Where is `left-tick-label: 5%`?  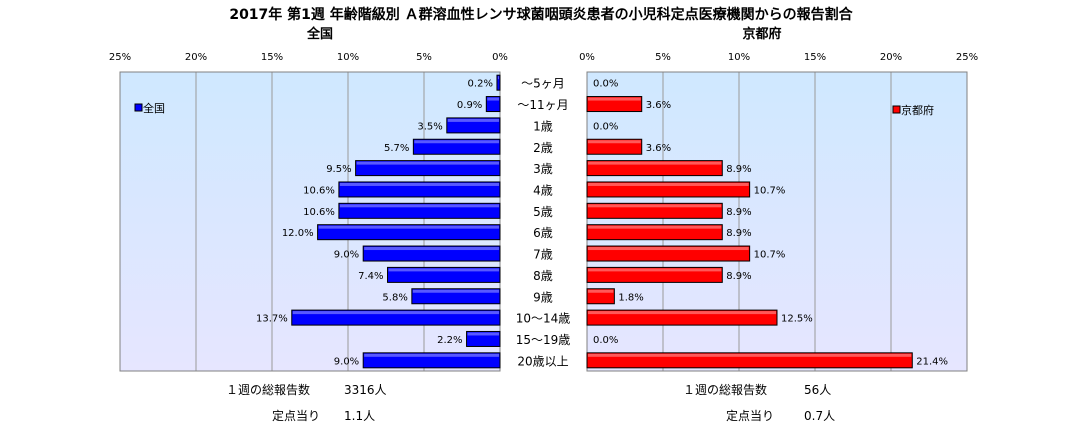 left-tick-label: 5% is located at coordinates (424, 57).